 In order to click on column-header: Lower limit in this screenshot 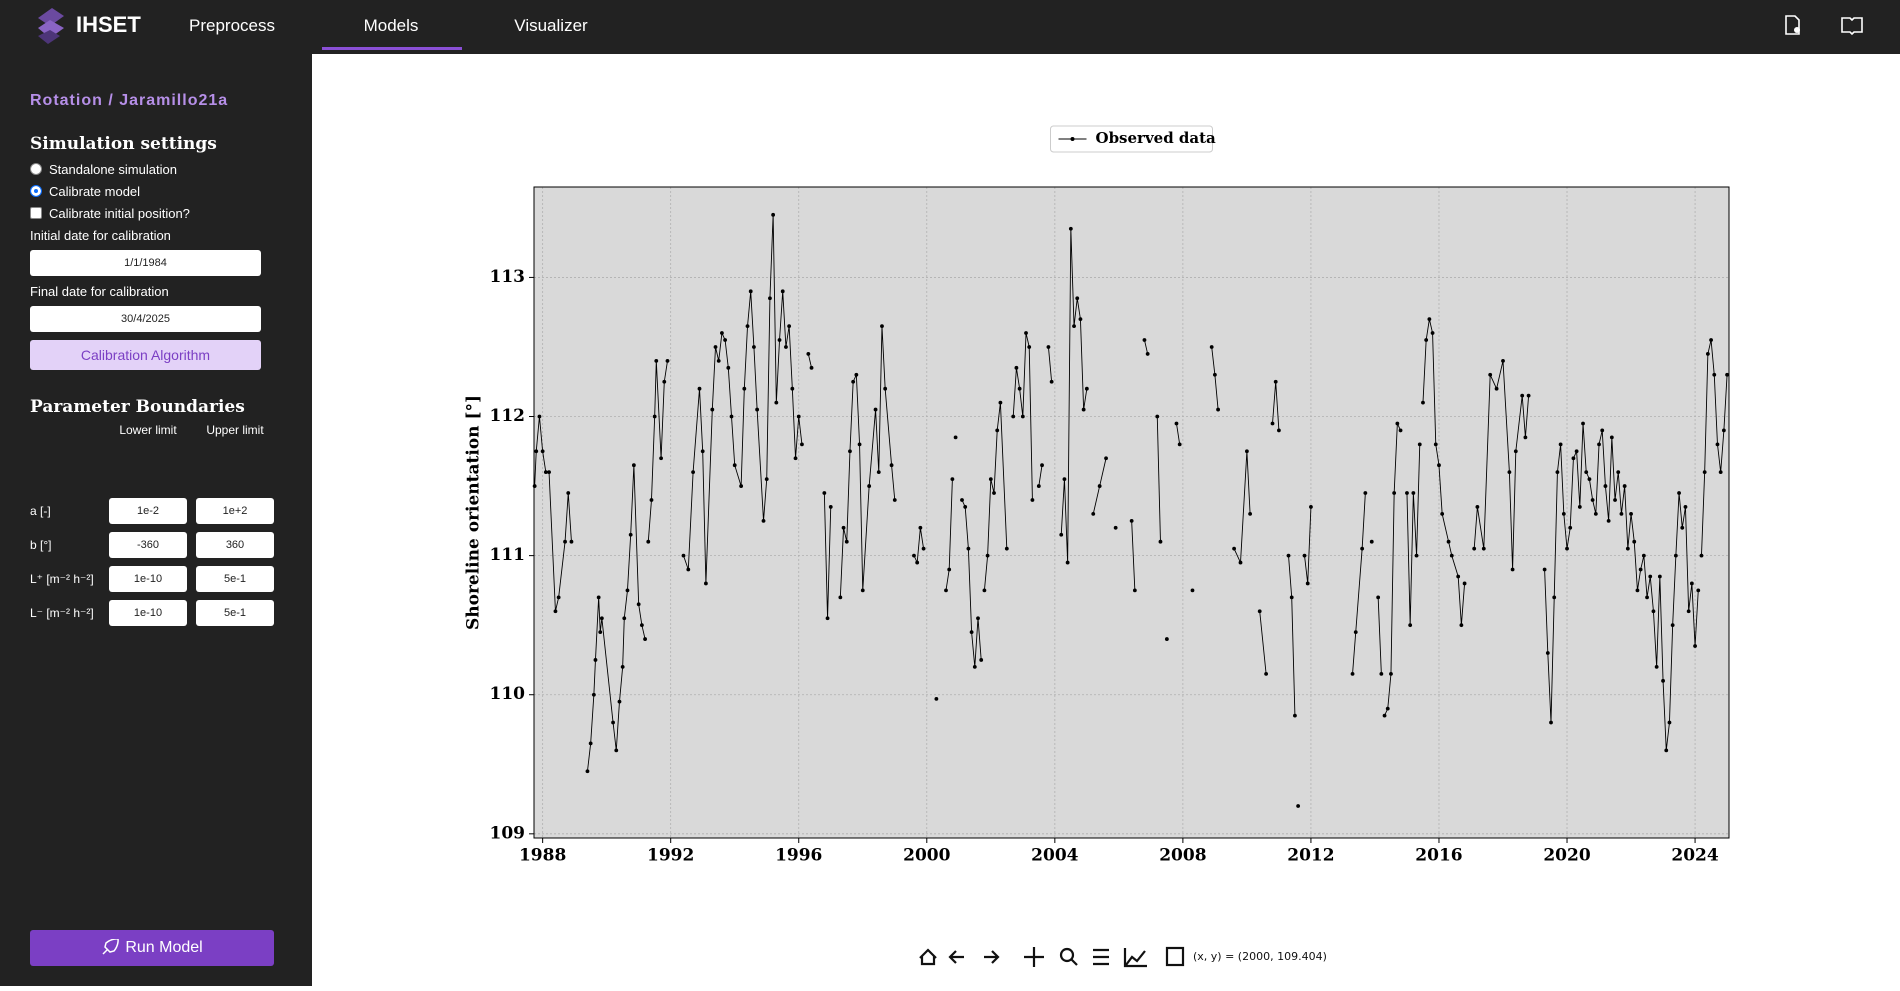, I will do `click(148, 430)`.